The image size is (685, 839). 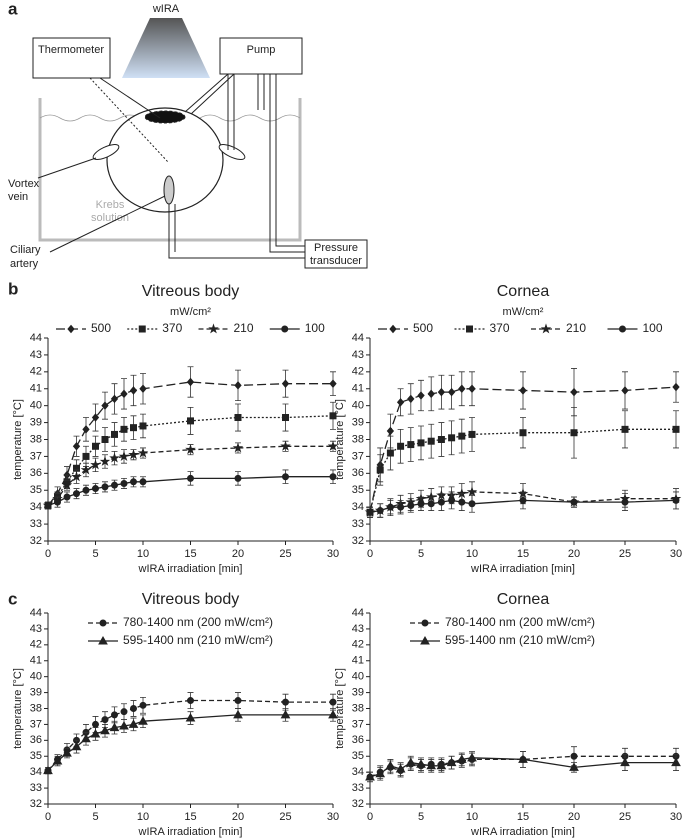 What do you see at coordinates (166, 9) in the screenshot?
I see `source-label: wIRA` at bounding box center [166, 9].